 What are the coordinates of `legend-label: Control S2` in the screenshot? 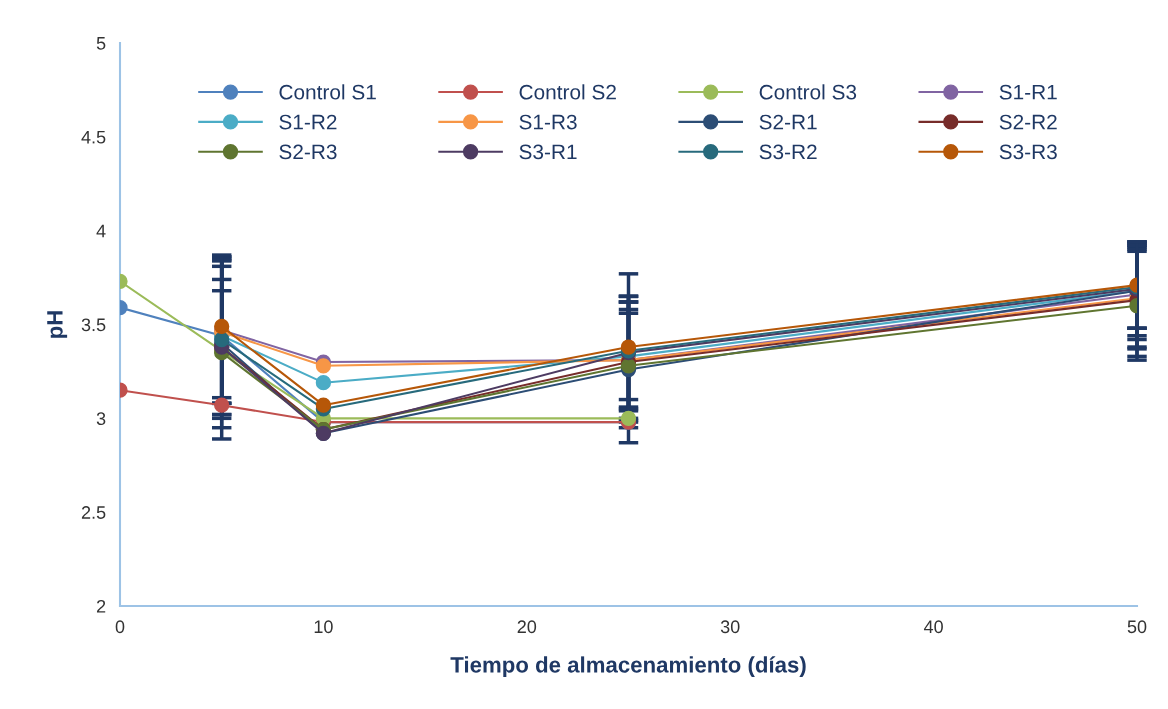 It's located at (567, 92).